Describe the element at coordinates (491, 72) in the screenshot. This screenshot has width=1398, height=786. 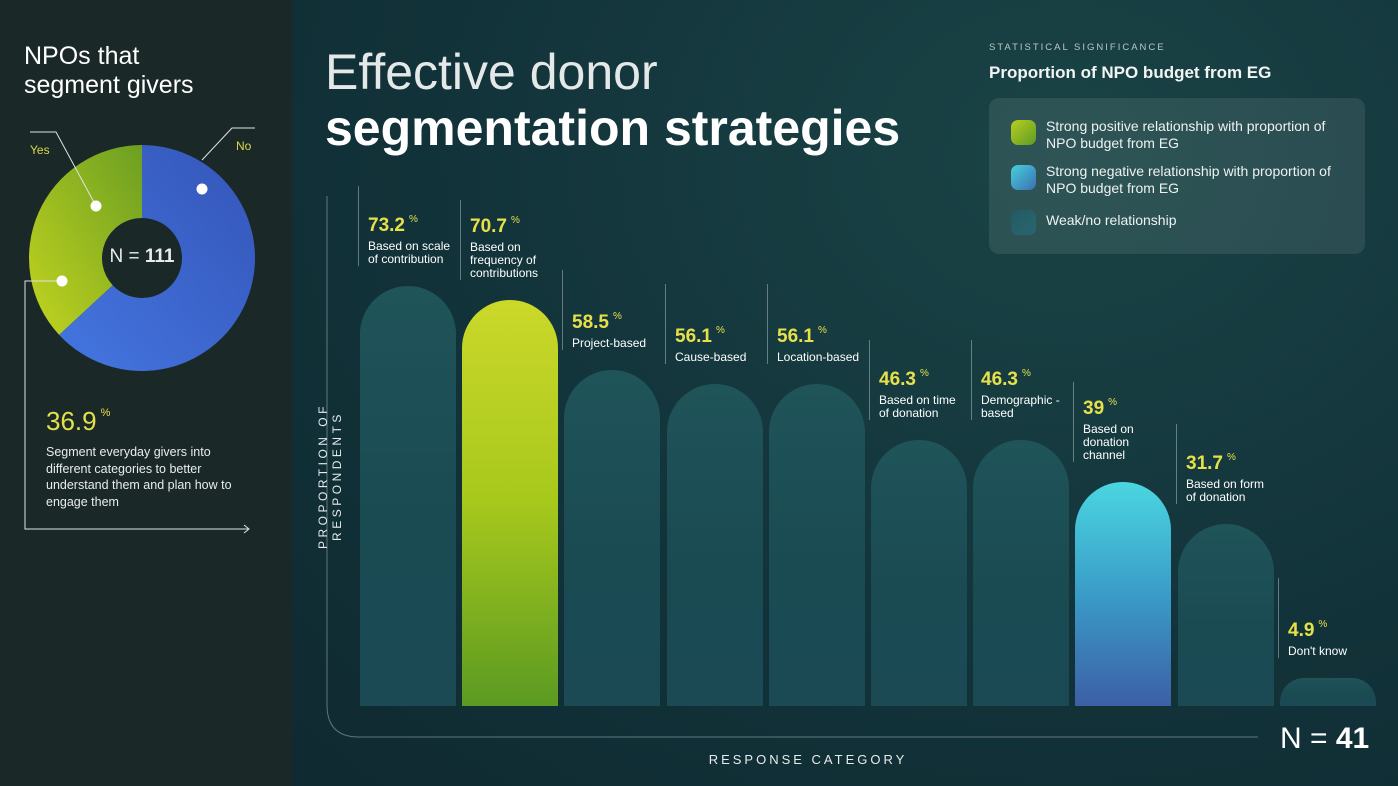
I see `title-line1: Effective donor` at that location.